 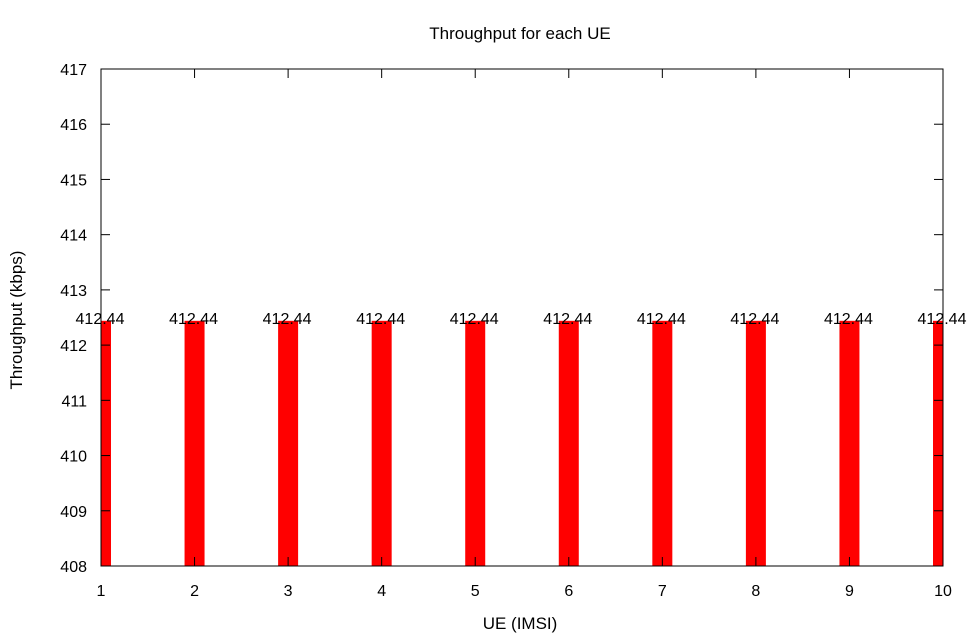 I want to click on x-tick-label: 1, so click(x=101, y=591).